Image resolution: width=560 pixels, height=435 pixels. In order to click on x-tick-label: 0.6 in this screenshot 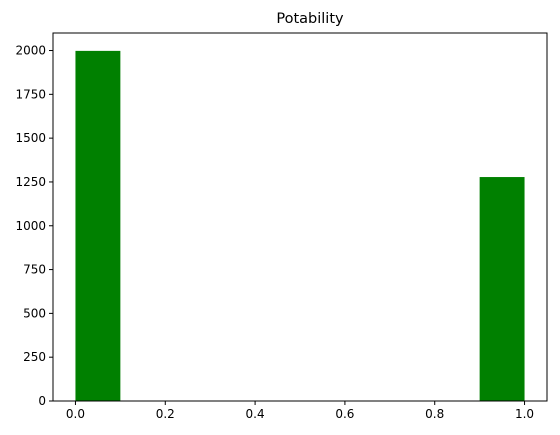, I will do `click(344, 414)`.